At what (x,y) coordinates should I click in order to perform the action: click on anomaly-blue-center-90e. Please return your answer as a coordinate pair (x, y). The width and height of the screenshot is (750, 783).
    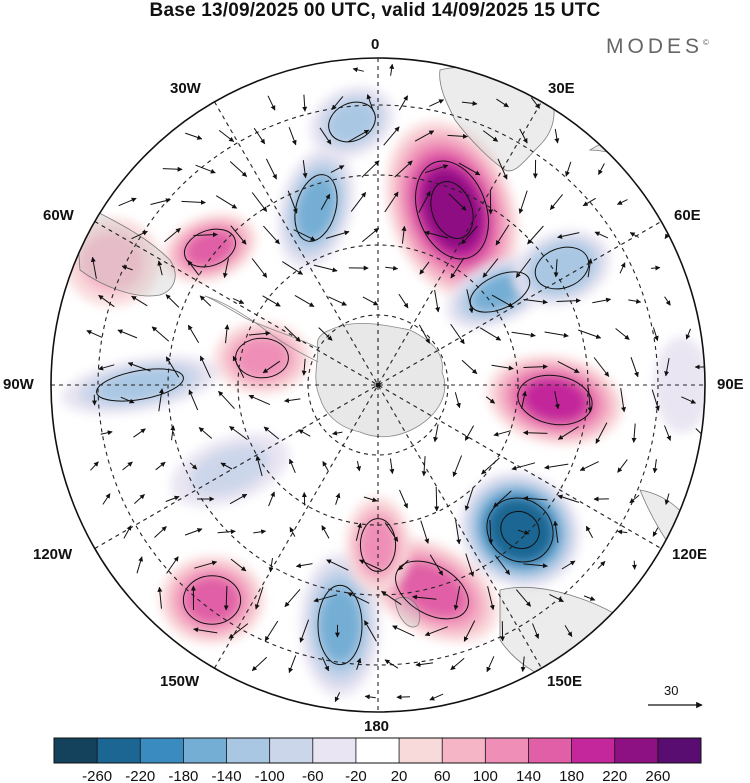
    Looking at the image, I should click on (679, 385).